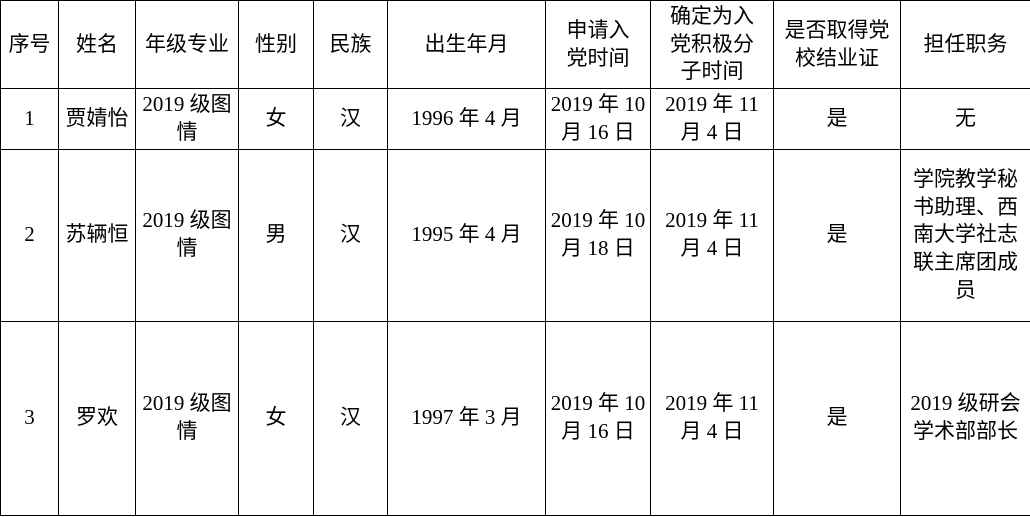 Image resolution: width=1030 pixels, height=517 pixels. I want to click on header-ethnicity: 民族, so click(350, 45).